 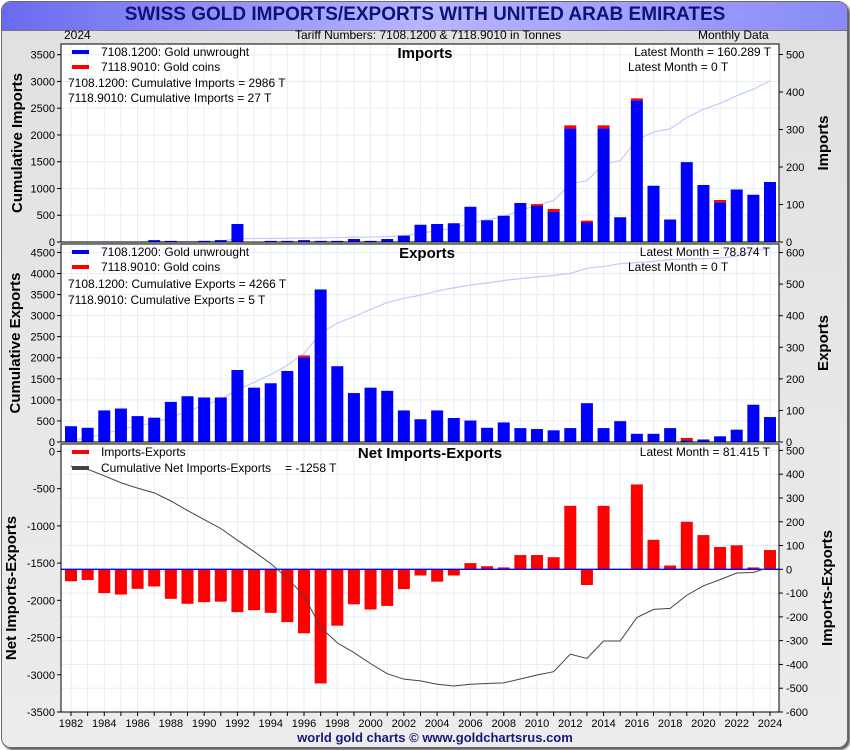 I want to click on y-tick-label-left: -1000, so click(x=41, y=527).